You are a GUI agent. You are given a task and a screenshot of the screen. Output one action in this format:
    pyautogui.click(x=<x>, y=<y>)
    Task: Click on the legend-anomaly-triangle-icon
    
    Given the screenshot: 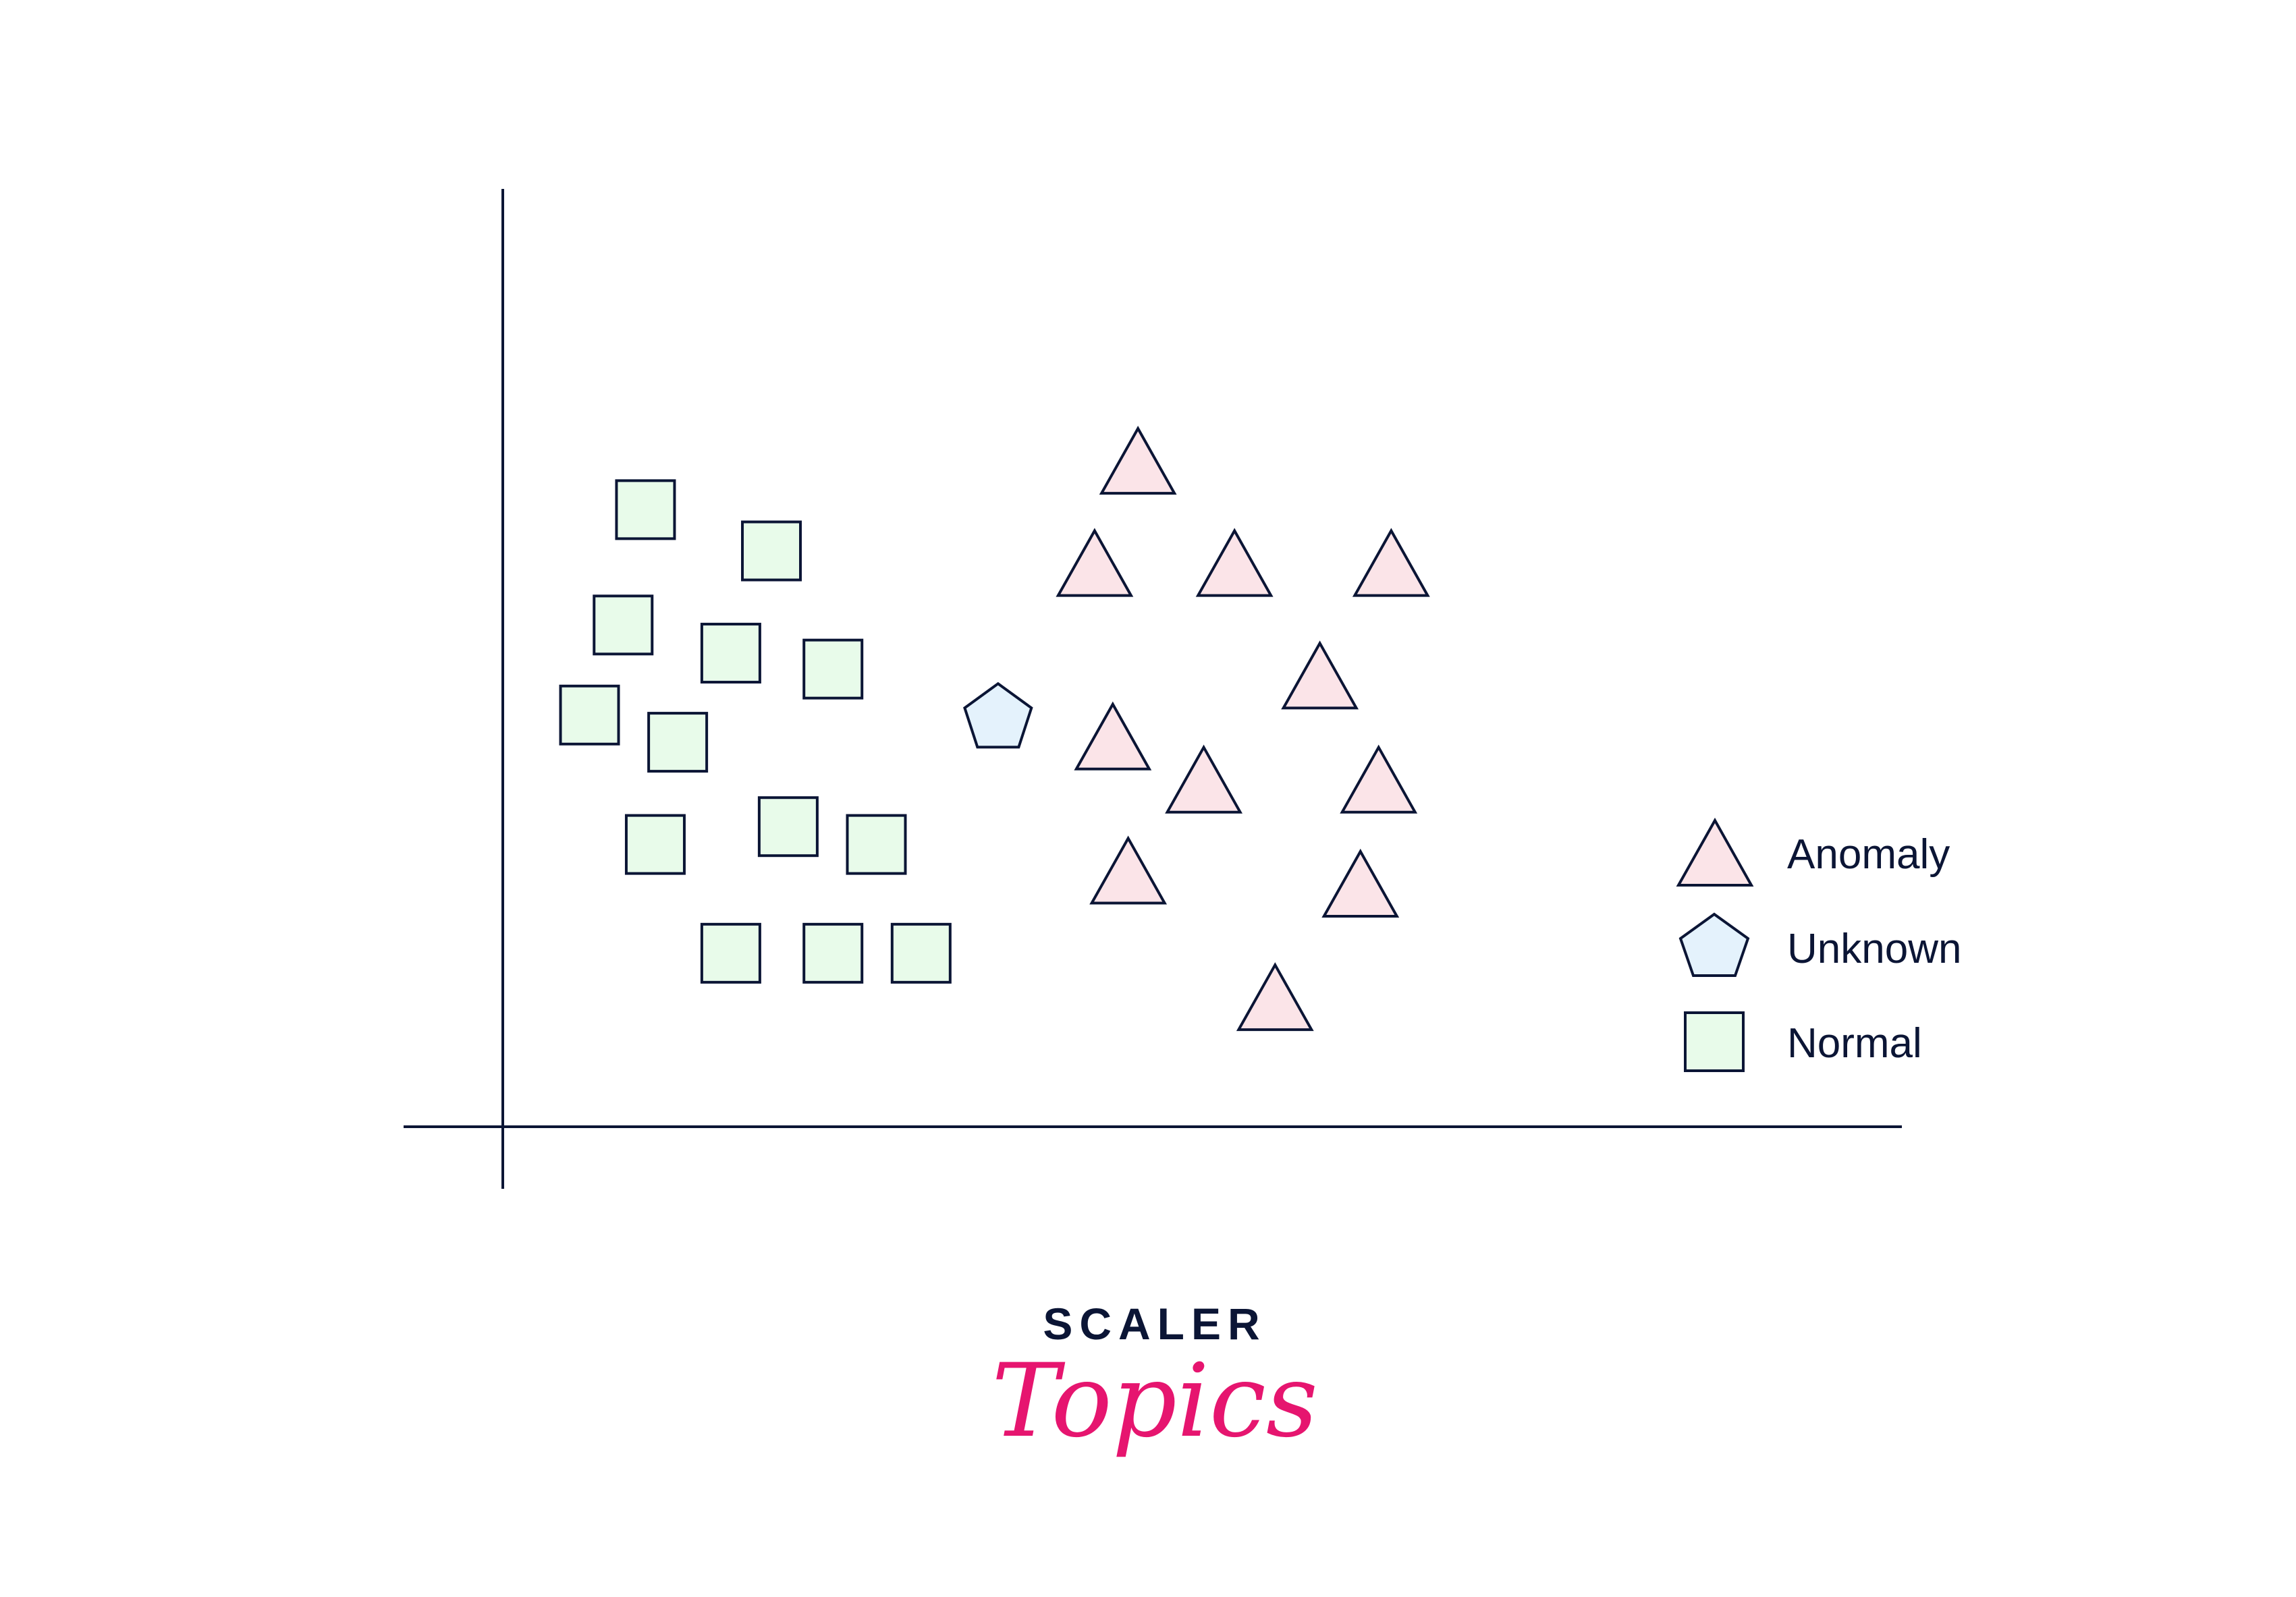 What is the action you would take?
    pyautogui.click(x=1715, y=852)
    